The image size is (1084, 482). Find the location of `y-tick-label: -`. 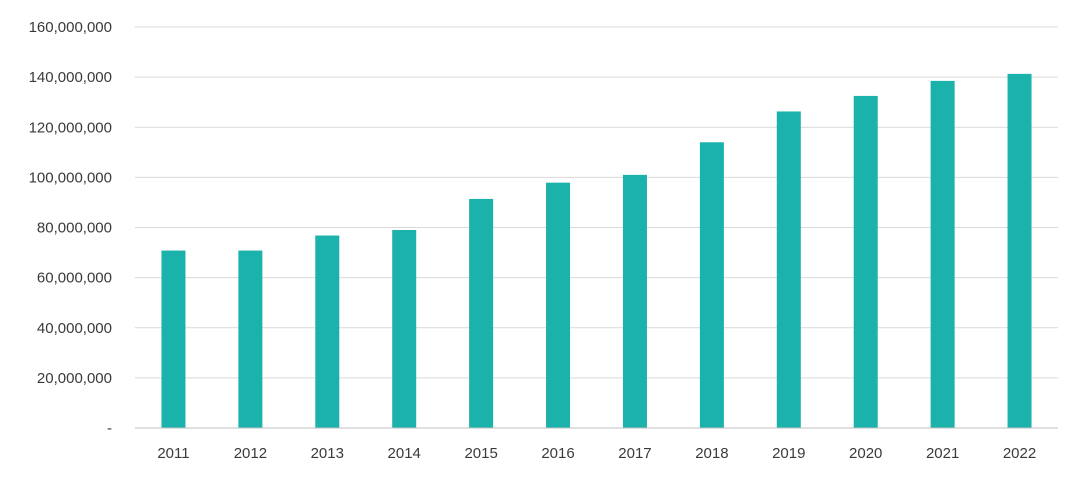

y-tick-label: - is located at coordinates (109, 428).